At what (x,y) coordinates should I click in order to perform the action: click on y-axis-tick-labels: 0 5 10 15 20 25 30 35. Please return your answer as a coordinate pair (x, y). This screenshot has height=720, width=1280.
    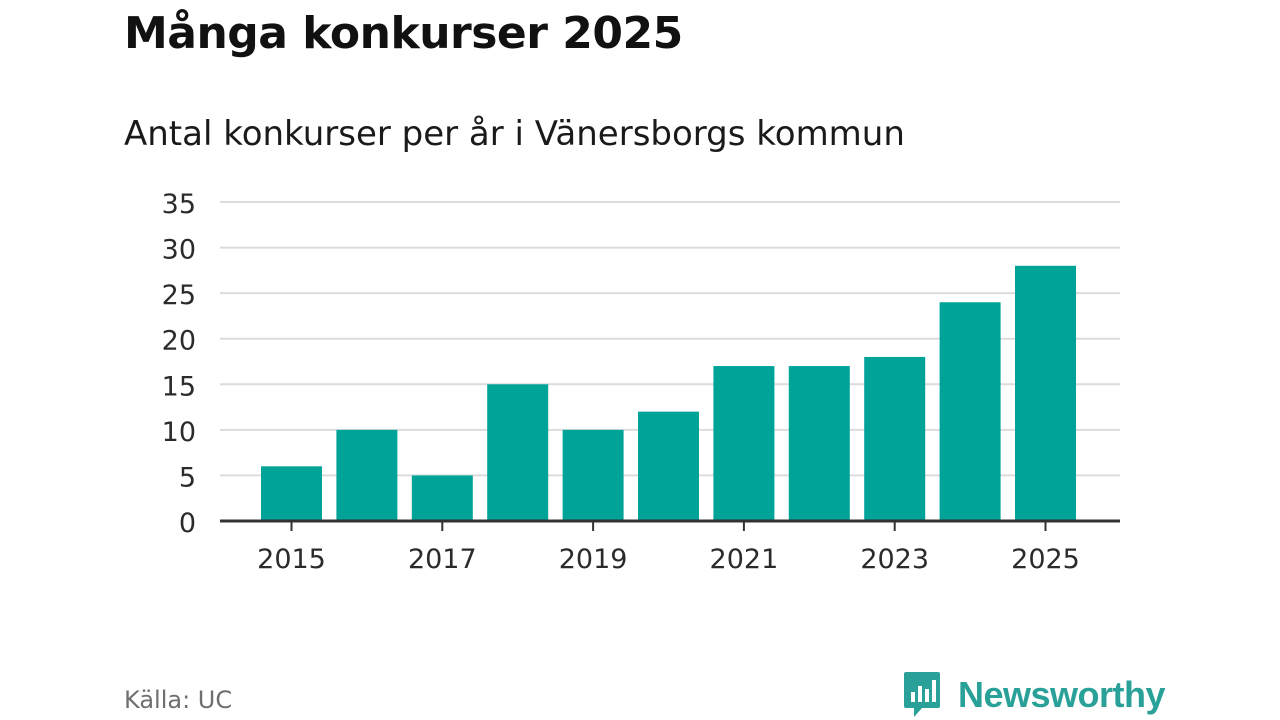
    Looking at the image, I should click on (179, 364).